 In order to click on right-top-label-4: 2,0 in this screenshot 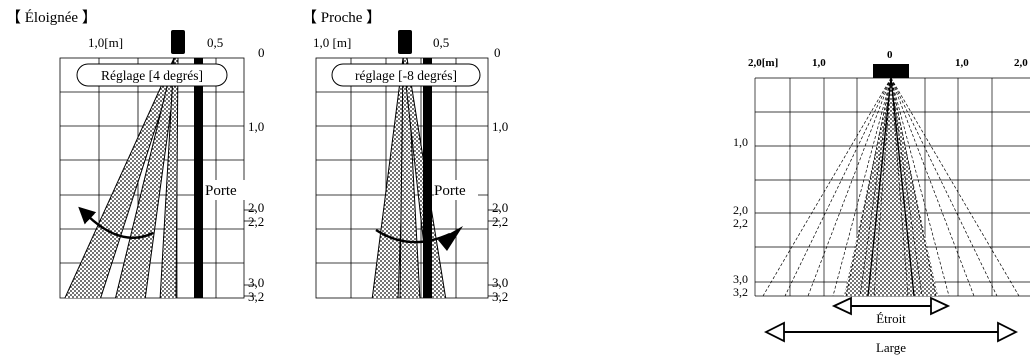, I will do `click(1021, 63)`.